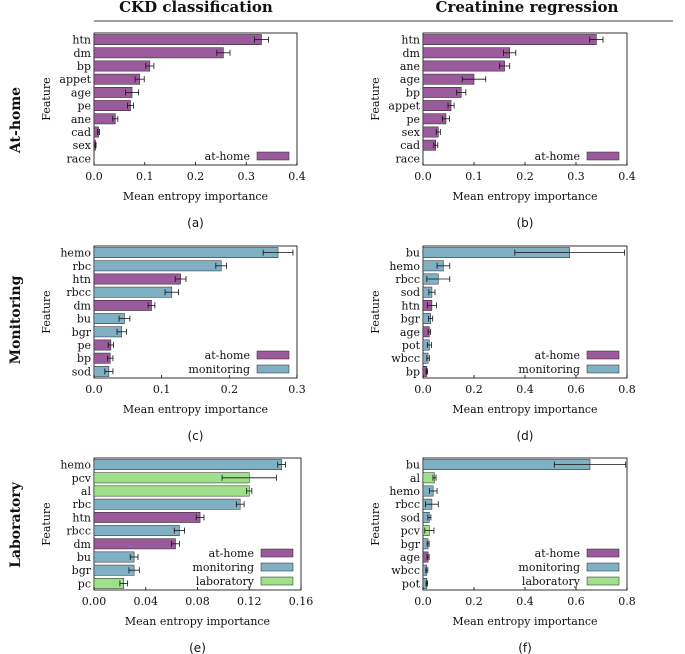 Image resolution: width=685 pixels, height=654 pixels. I want to click on x-tick-label: 0.8, so click(627, 601).